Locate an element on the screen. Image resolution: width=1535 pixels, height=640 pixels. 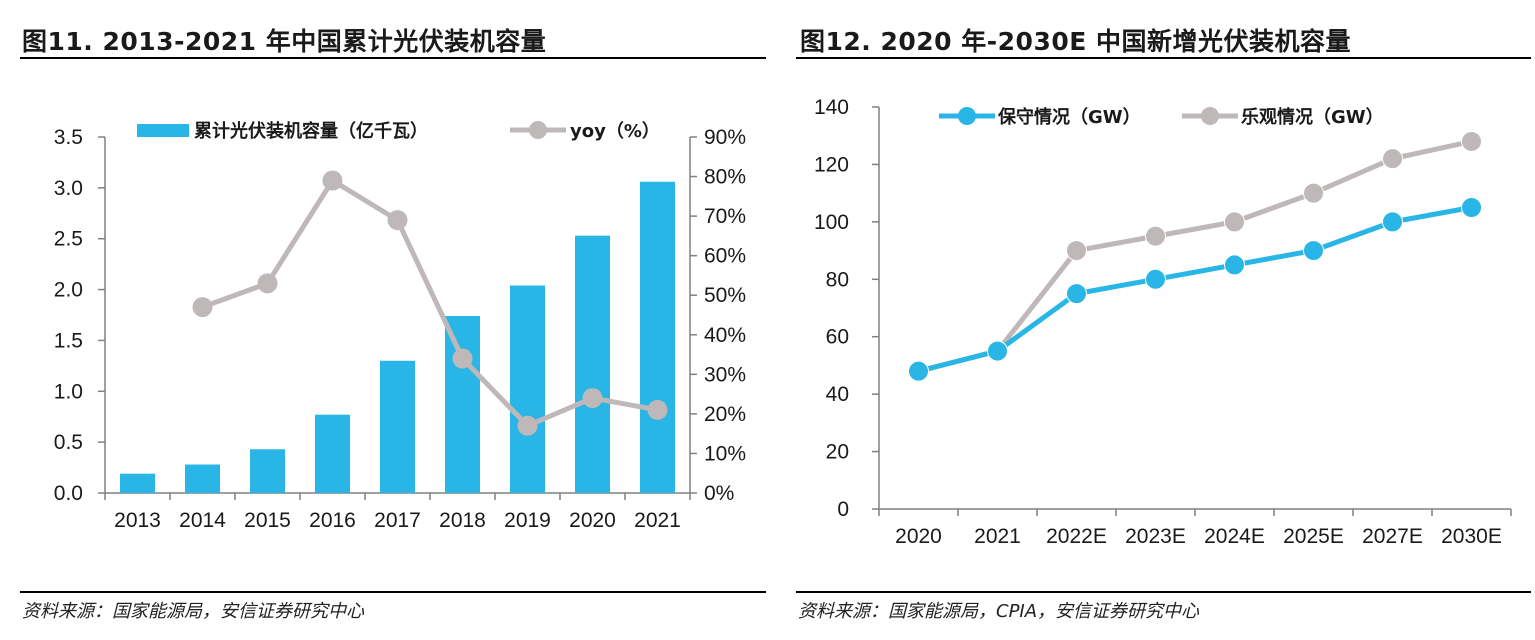
x-tick-label: 2014 is located at coordinates (202, 520).